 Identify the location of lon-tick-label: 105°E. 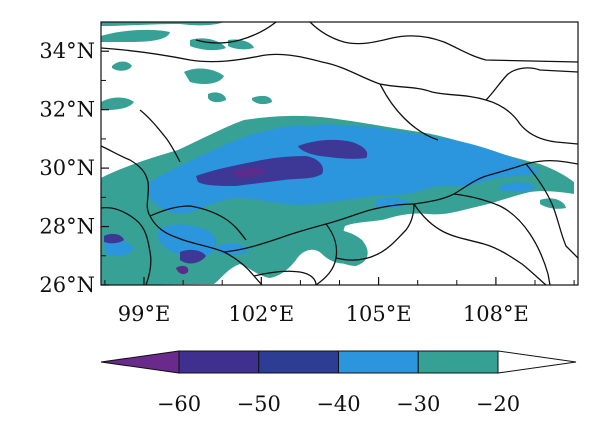
(379, 314).